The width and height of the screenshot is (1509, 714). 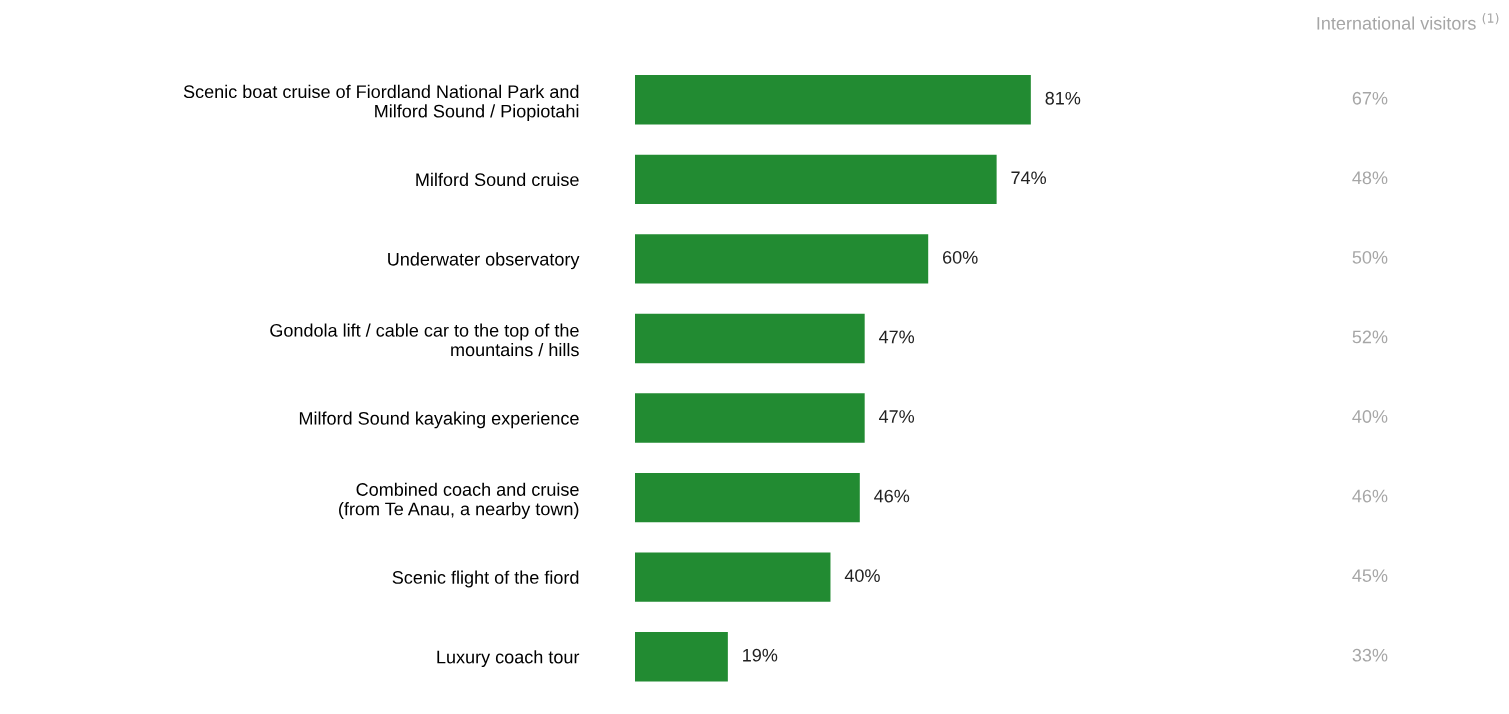 I want to click on text: 45%, so click(x=1370, y=575).